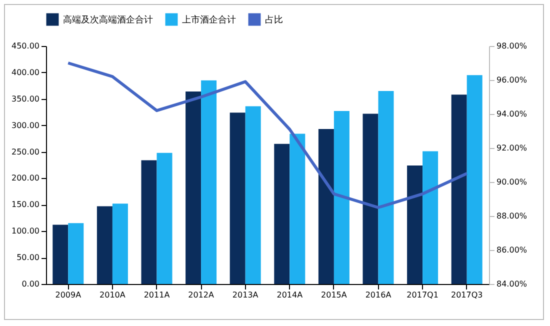 The height and width of the screenshot is (326, 550). Describe the element at coordinates (512, 148) in the screenshot. I see `y2-tick-label: 92.00%` at that location.